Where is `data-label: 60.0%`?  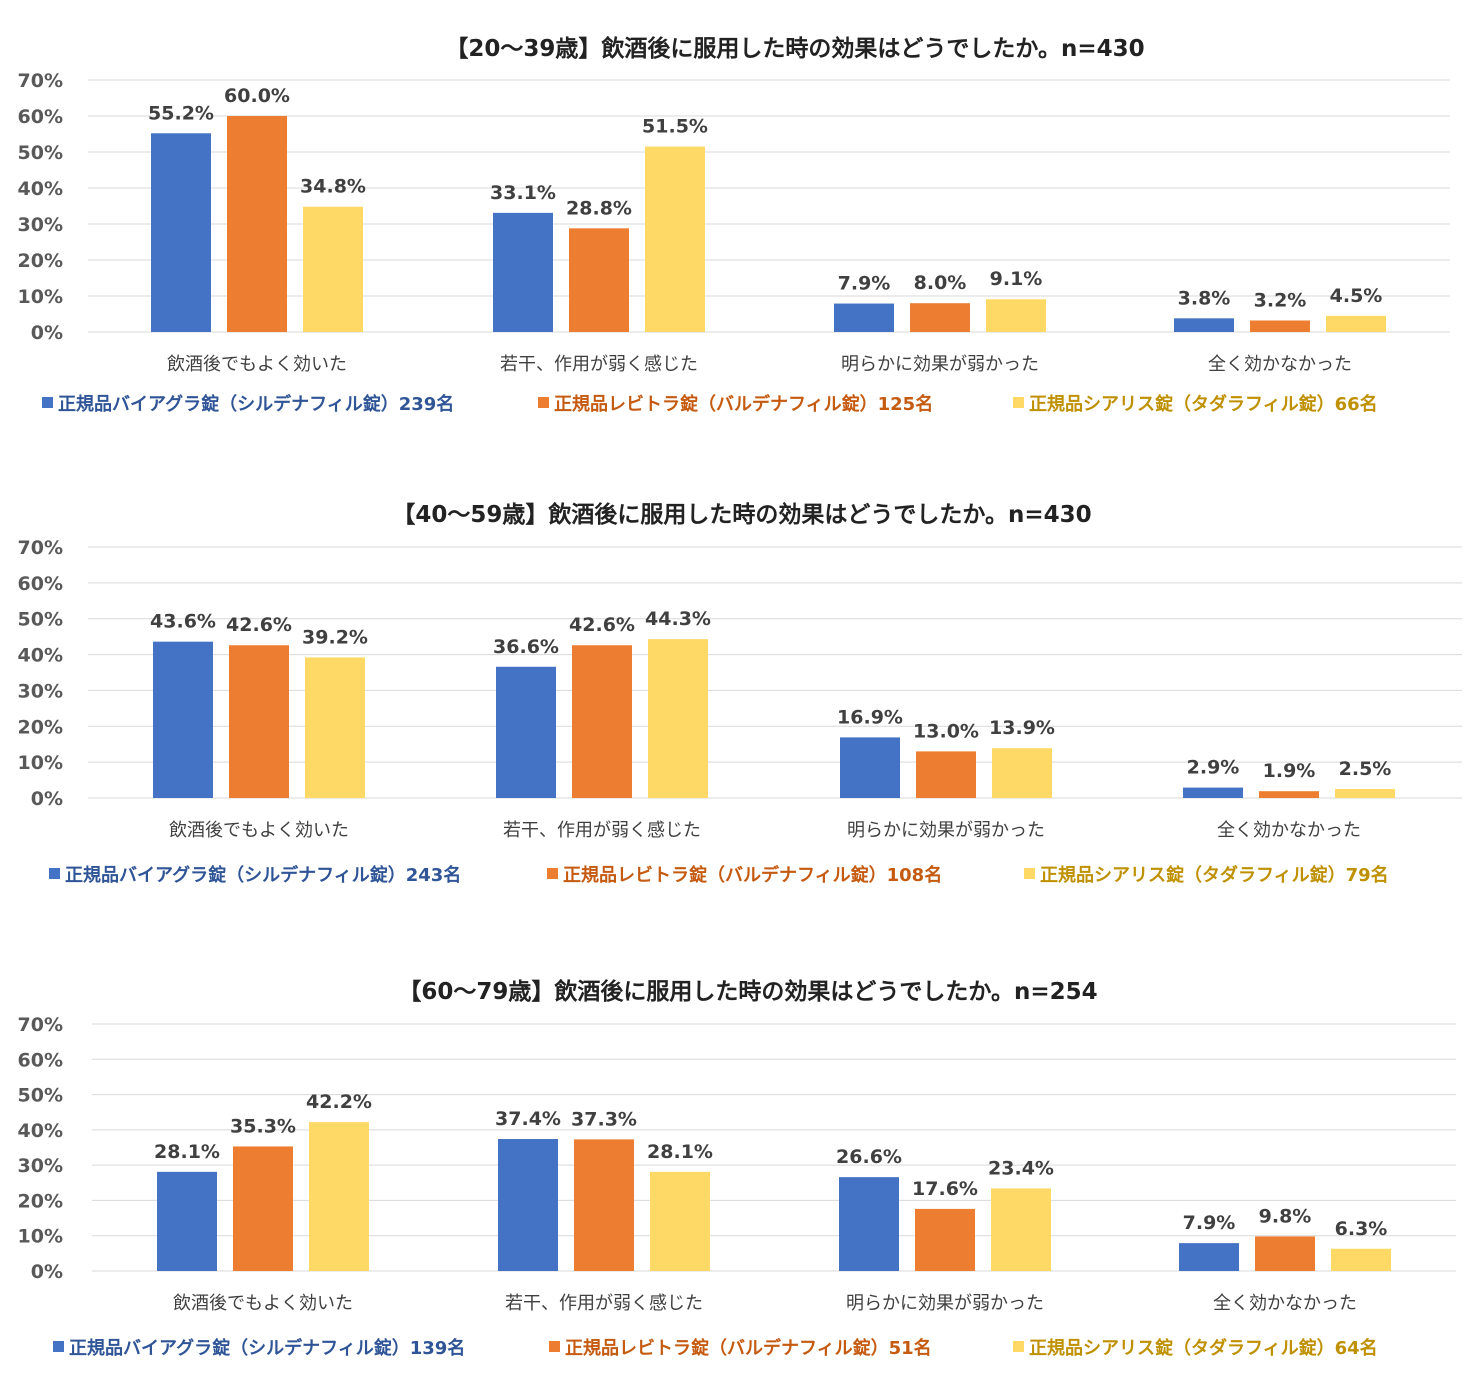
data-label: 60.0% is located at coordinates (257, 96).